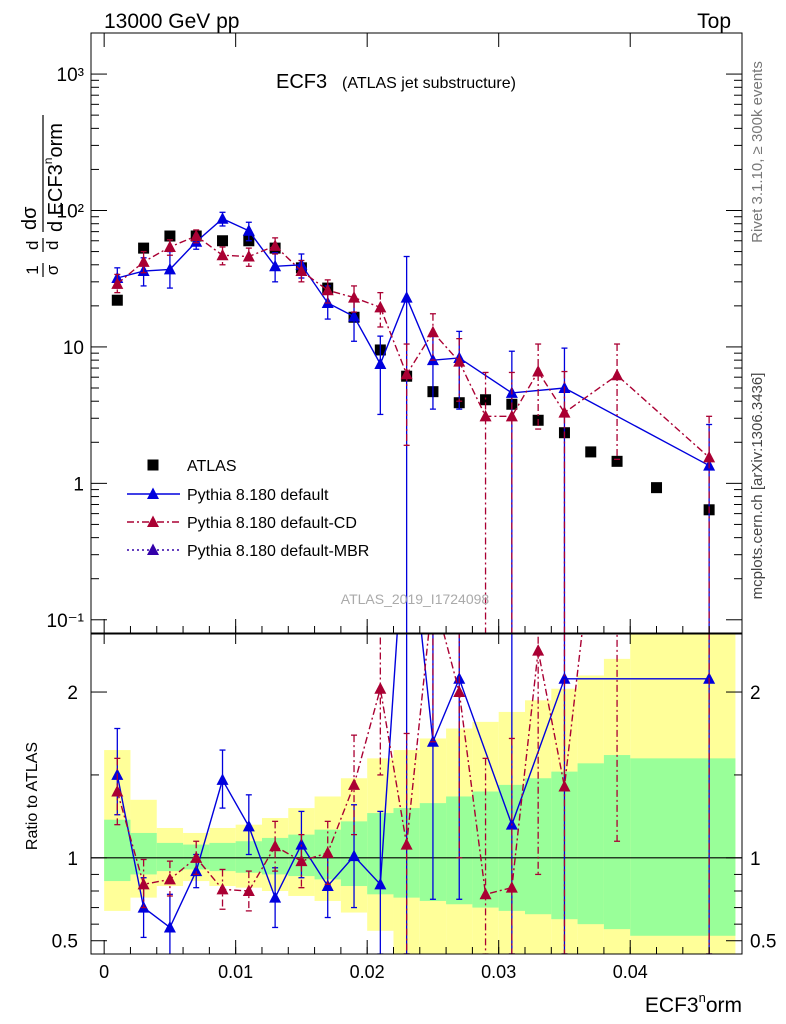  What do you see at coordinates (54, 177) in the screenshot?
I see `svg-text: d ECF3norm` at bounding box center [54, 177].